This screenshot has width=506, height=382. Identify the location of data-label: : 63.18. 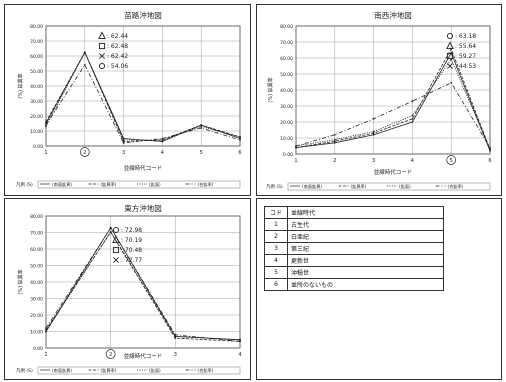
(465, 36).